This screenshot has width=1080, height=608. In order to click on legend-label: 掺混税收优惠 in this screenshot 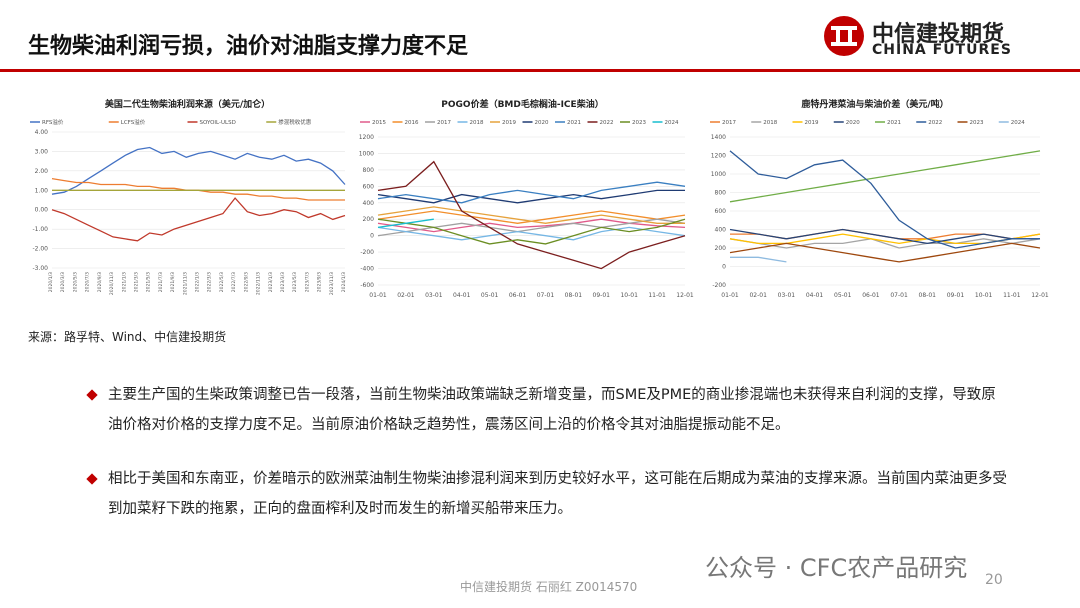, I will do `click(295, 122)`.